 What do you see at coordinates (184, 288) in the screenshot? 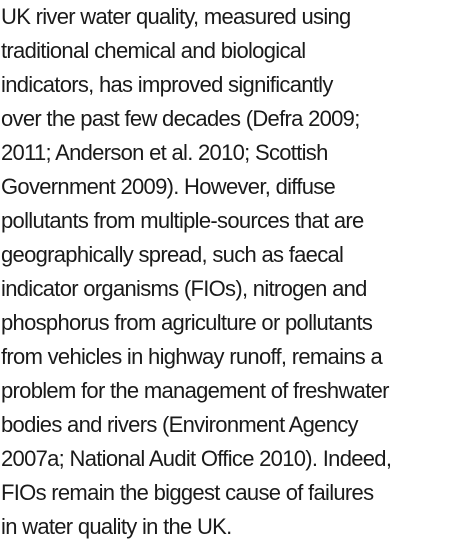
I see `text-line: indicator organisms (FIOs), nitrogen and` at bounding box center [184, 288].